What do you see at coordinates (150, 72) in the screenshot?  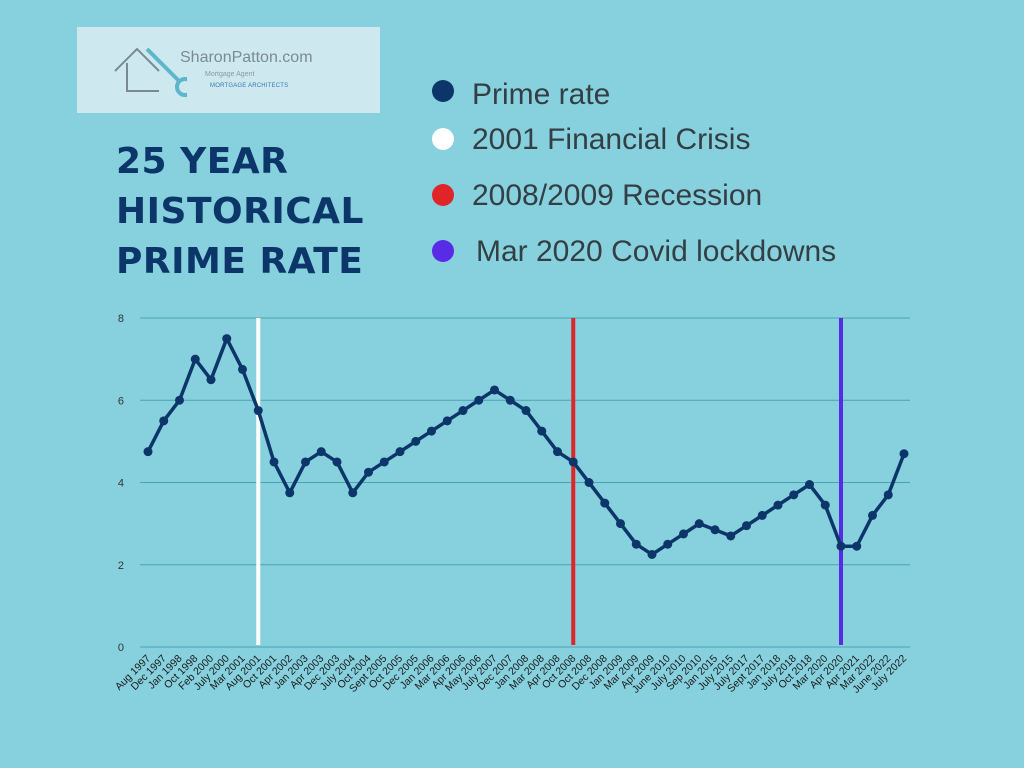 I see `house-key-icon` at bounding box center [150, 72].